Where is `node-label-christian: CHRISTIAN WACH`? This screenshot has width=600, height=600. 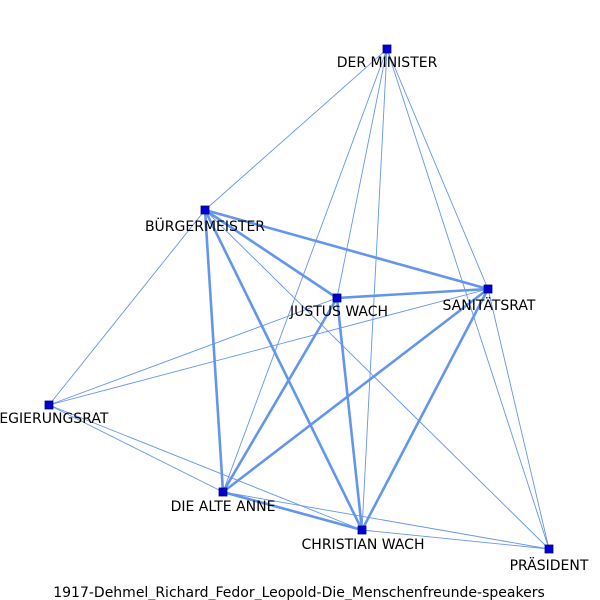 node-label-christian: CHRISTIAN WACH is located at coordinates (363, 545).